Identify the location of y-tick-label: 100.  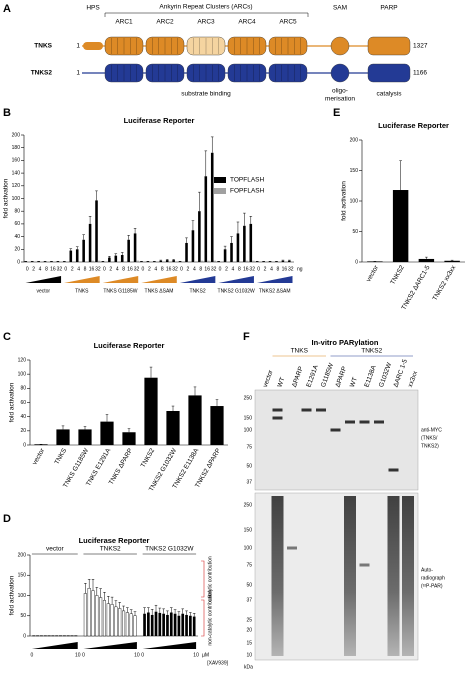
(22, 596).